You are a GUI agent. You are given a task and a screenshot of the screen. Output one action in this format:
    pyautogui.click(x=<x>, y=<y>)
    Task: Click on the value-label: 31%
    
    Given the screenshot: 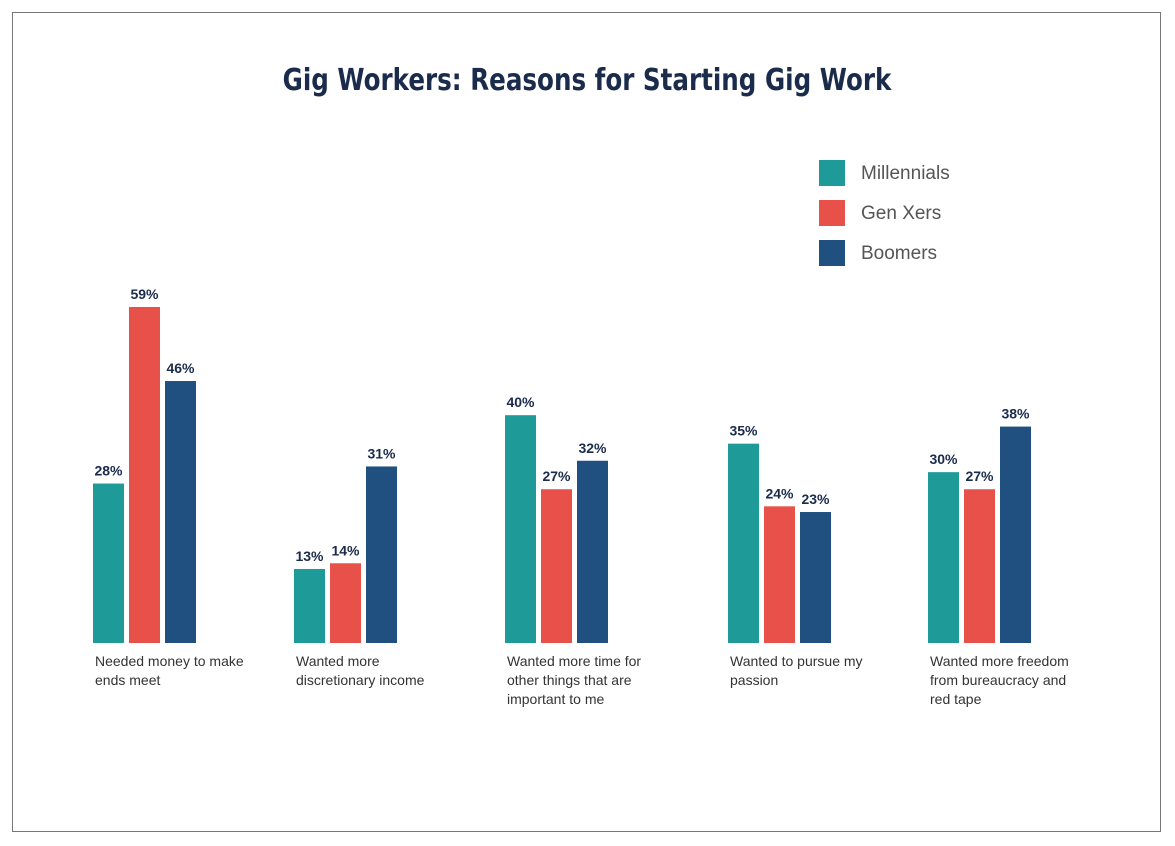 What is the action you would take?
    pyautogui.click(x=381, y=453)
    